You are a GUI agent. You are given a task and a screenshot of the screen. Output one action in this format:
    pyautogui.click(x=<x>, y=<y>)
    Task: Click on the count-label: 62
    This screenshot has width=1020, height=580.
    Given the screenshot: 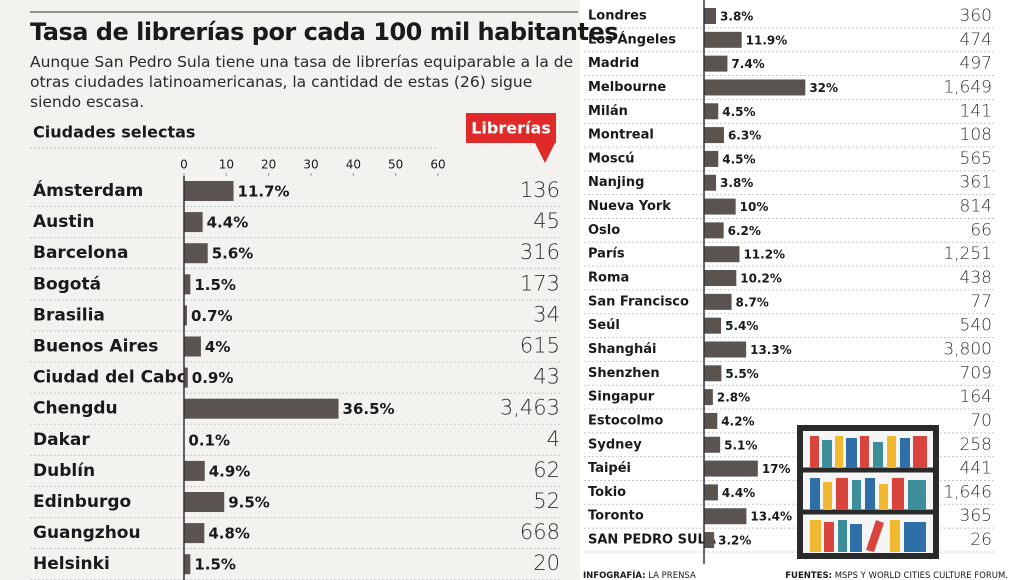 What is the action you would take?
    pyautogui.click(x=546, y=470)
    